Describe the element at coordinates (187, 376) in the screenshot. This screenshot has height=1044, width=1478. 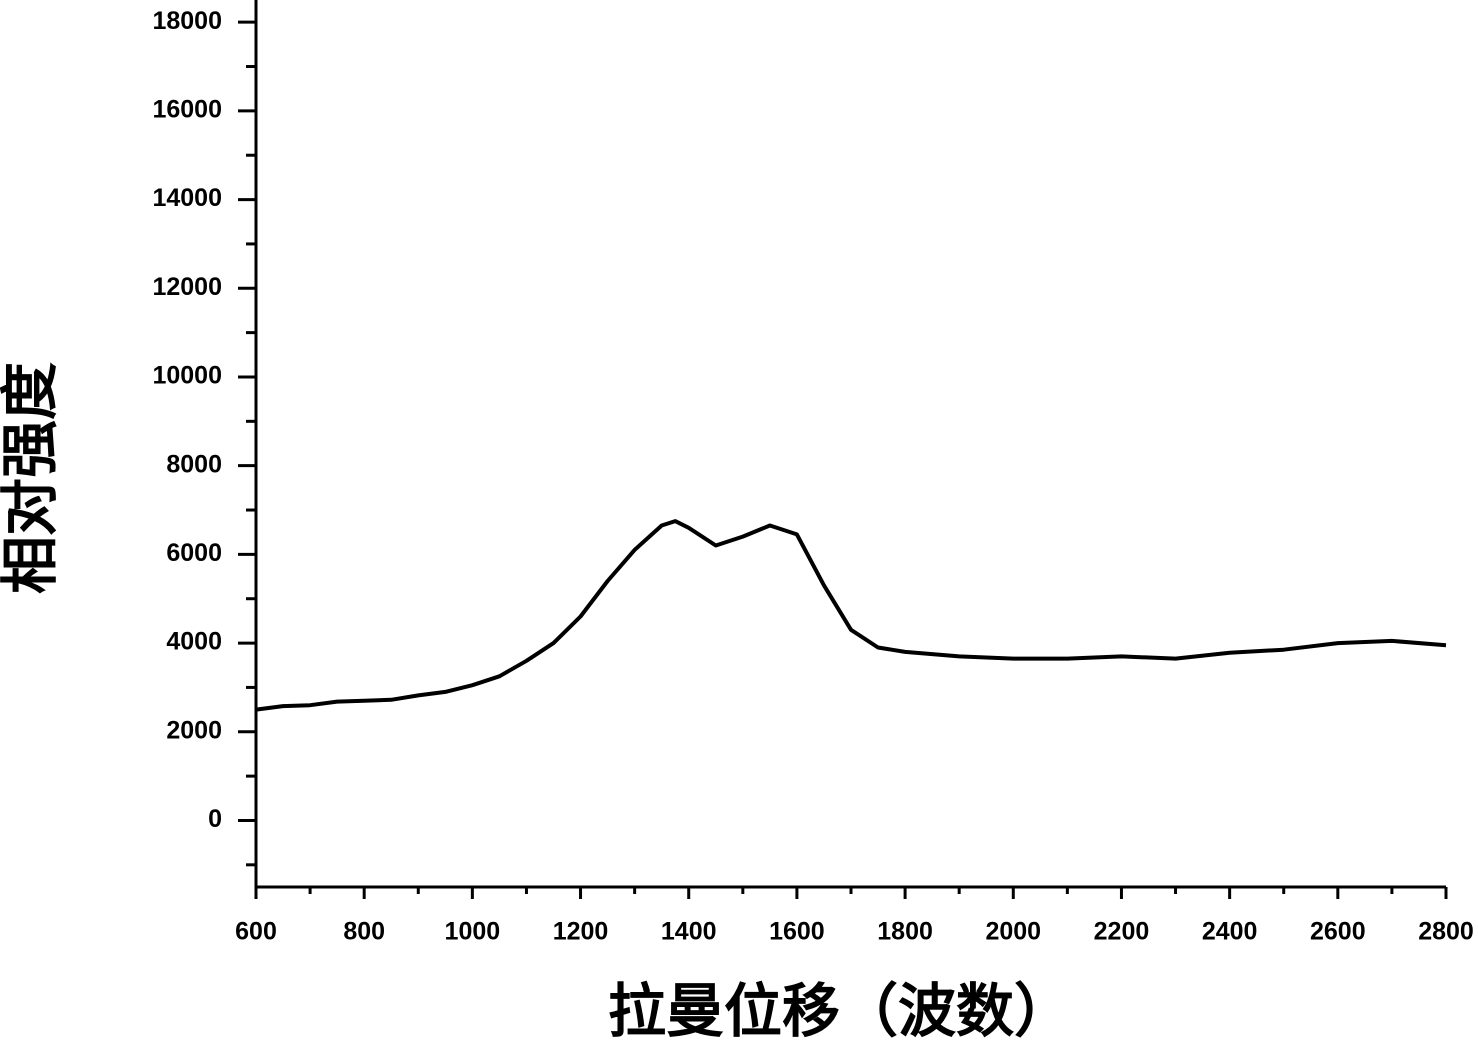
I see `y-tick-label: 10000` at that location.